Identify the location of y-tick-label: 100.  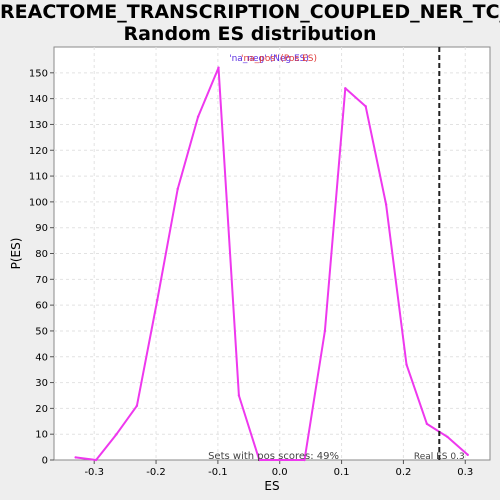
(38, 202).